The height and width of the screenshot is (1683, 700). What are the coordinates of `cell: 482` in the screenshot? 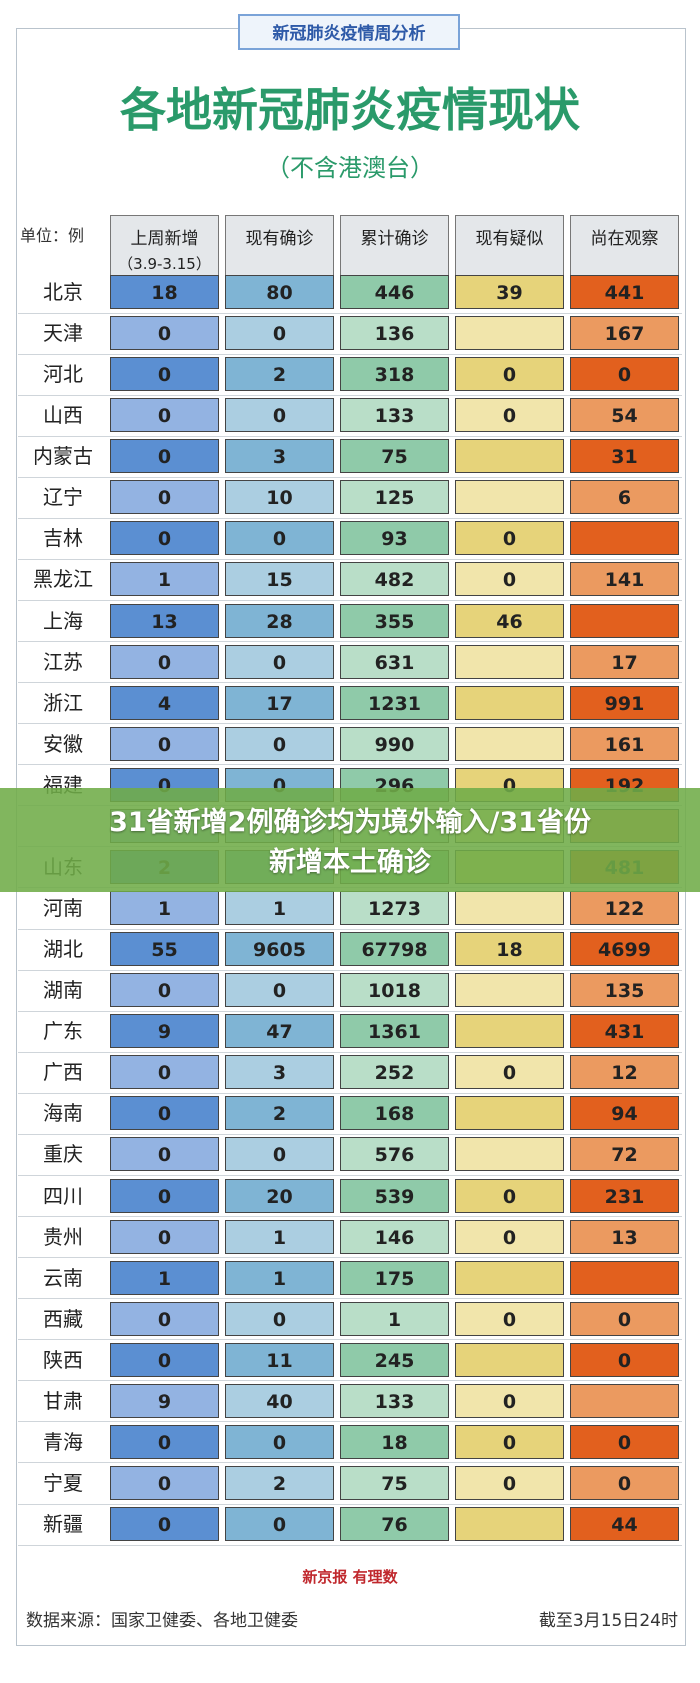 It's located at (394, 579).